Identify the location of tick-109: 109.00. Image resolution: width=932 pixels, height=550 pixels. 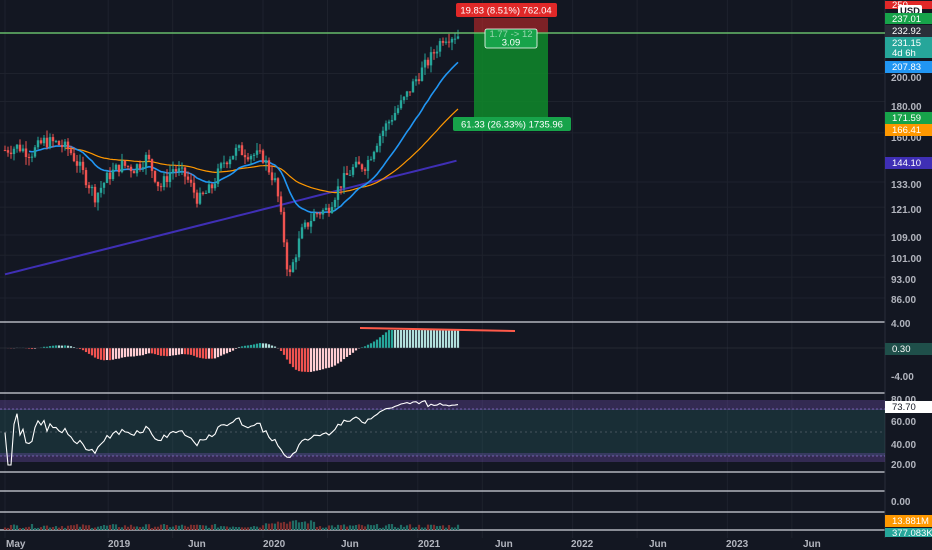
(906, 238).